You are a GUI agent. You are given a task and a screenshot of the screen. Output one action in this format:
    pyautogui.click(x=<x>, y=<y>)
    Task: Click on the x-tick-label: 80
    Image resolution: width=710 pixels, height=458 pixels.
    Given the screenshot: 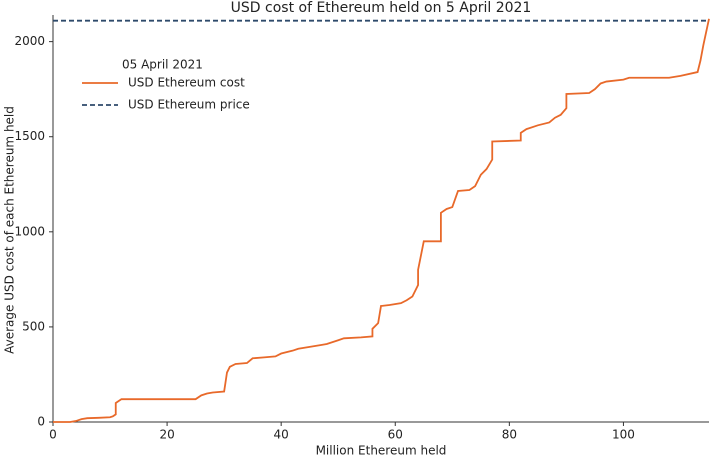 What is the action you would take?
    pyautogui.click(x=509, y=435)
    